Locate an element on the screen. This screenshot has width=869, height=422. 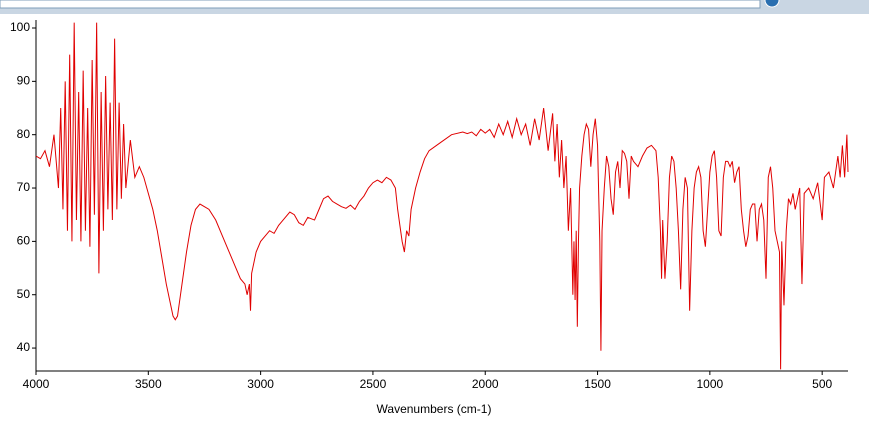
x-tick-label: 3500 is located at coordinates (148, 384).